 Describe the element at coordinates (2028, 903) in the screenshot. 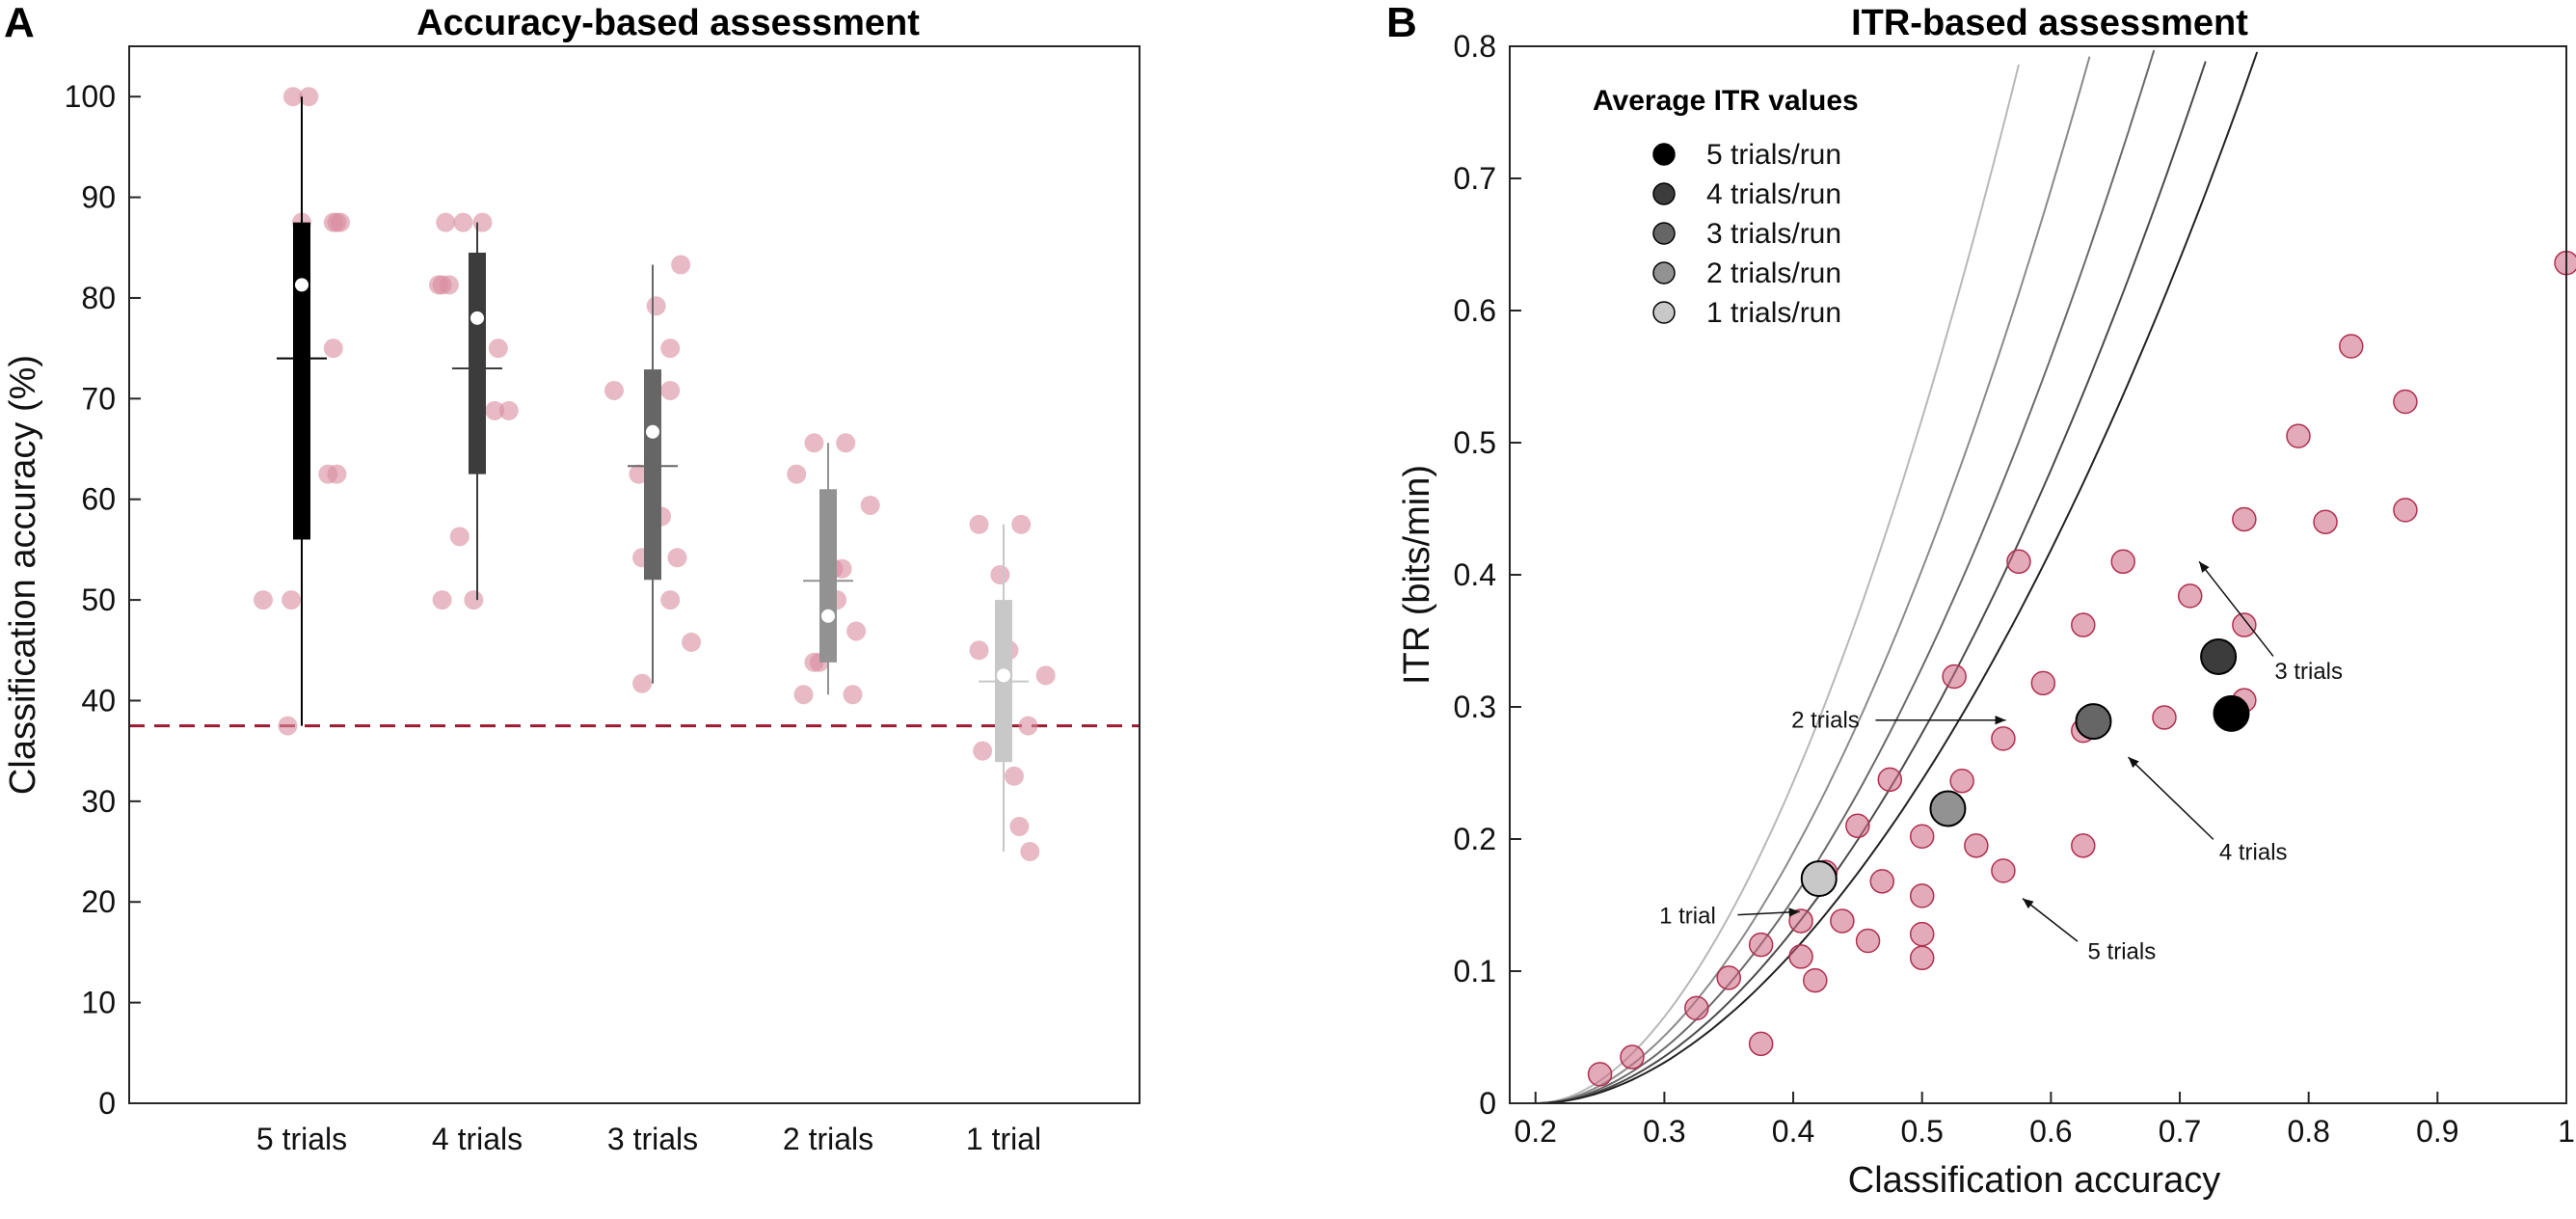

I see `annotation-arrowhead-5-trials` at that location.